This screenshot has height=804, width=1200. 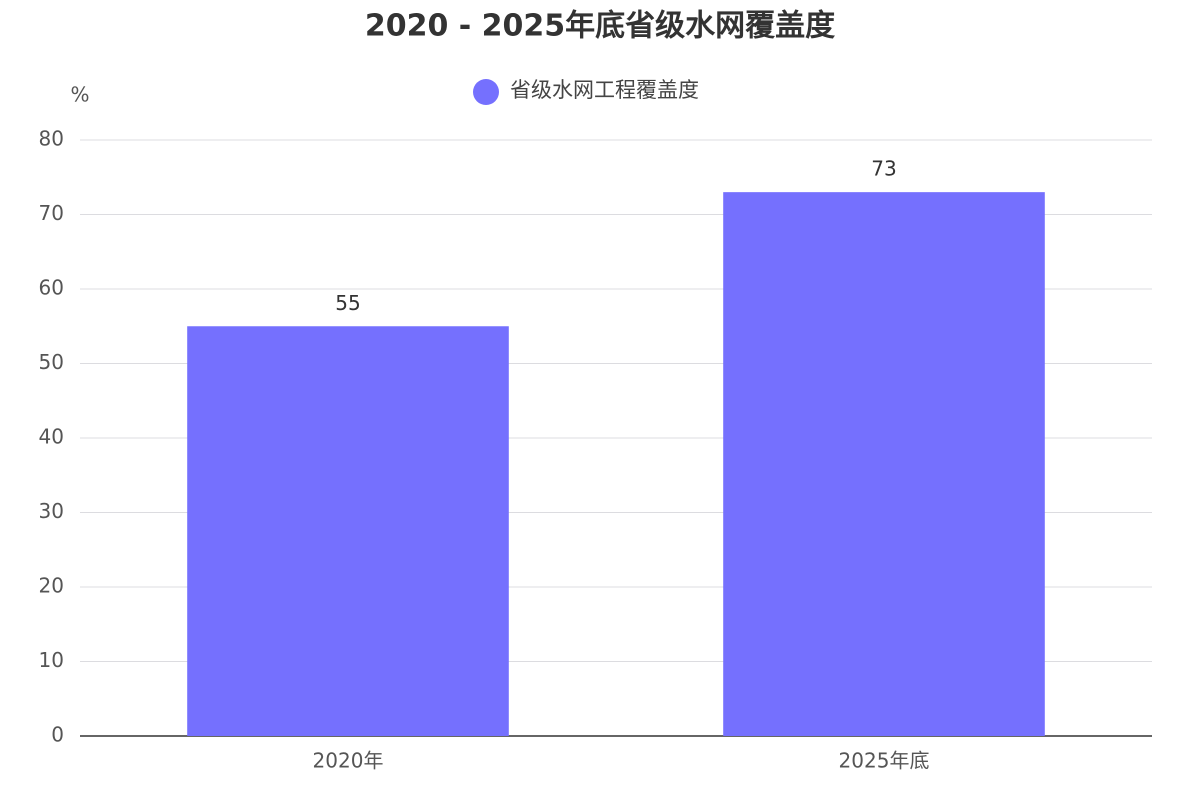 I want to click on x-tick-label: 2025年底, so click(x=884, y=761).